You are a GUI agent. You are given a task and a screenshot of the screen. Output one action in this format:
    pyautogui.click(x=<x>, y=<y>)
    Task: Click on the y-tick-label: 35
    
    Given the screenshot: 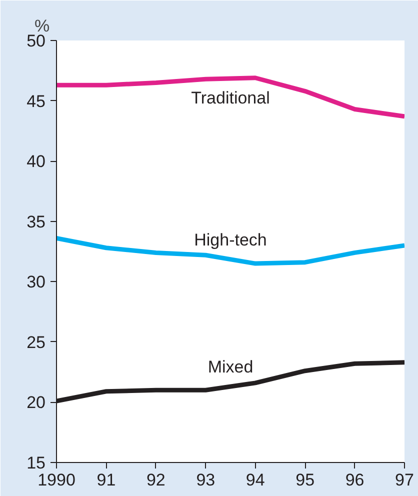 What is the action you would take?
    pyautogui.click(x=36, y=222)
    